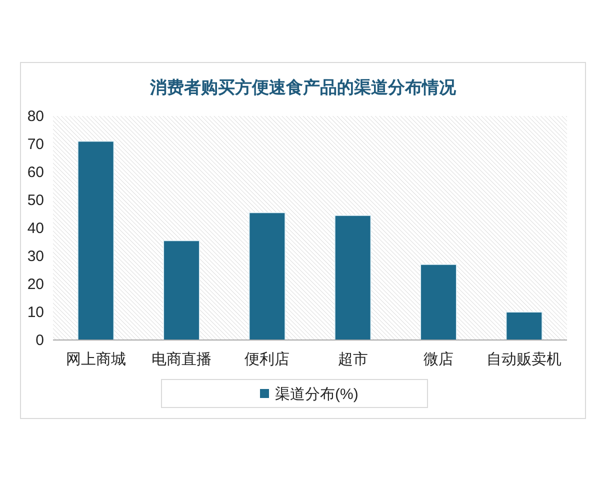 The width and height of the screenshot is (600, 480). Describe the element at coordinates (316, 394) in the screenshot. I see `legend-label: 渠道分布(%)` at that location.